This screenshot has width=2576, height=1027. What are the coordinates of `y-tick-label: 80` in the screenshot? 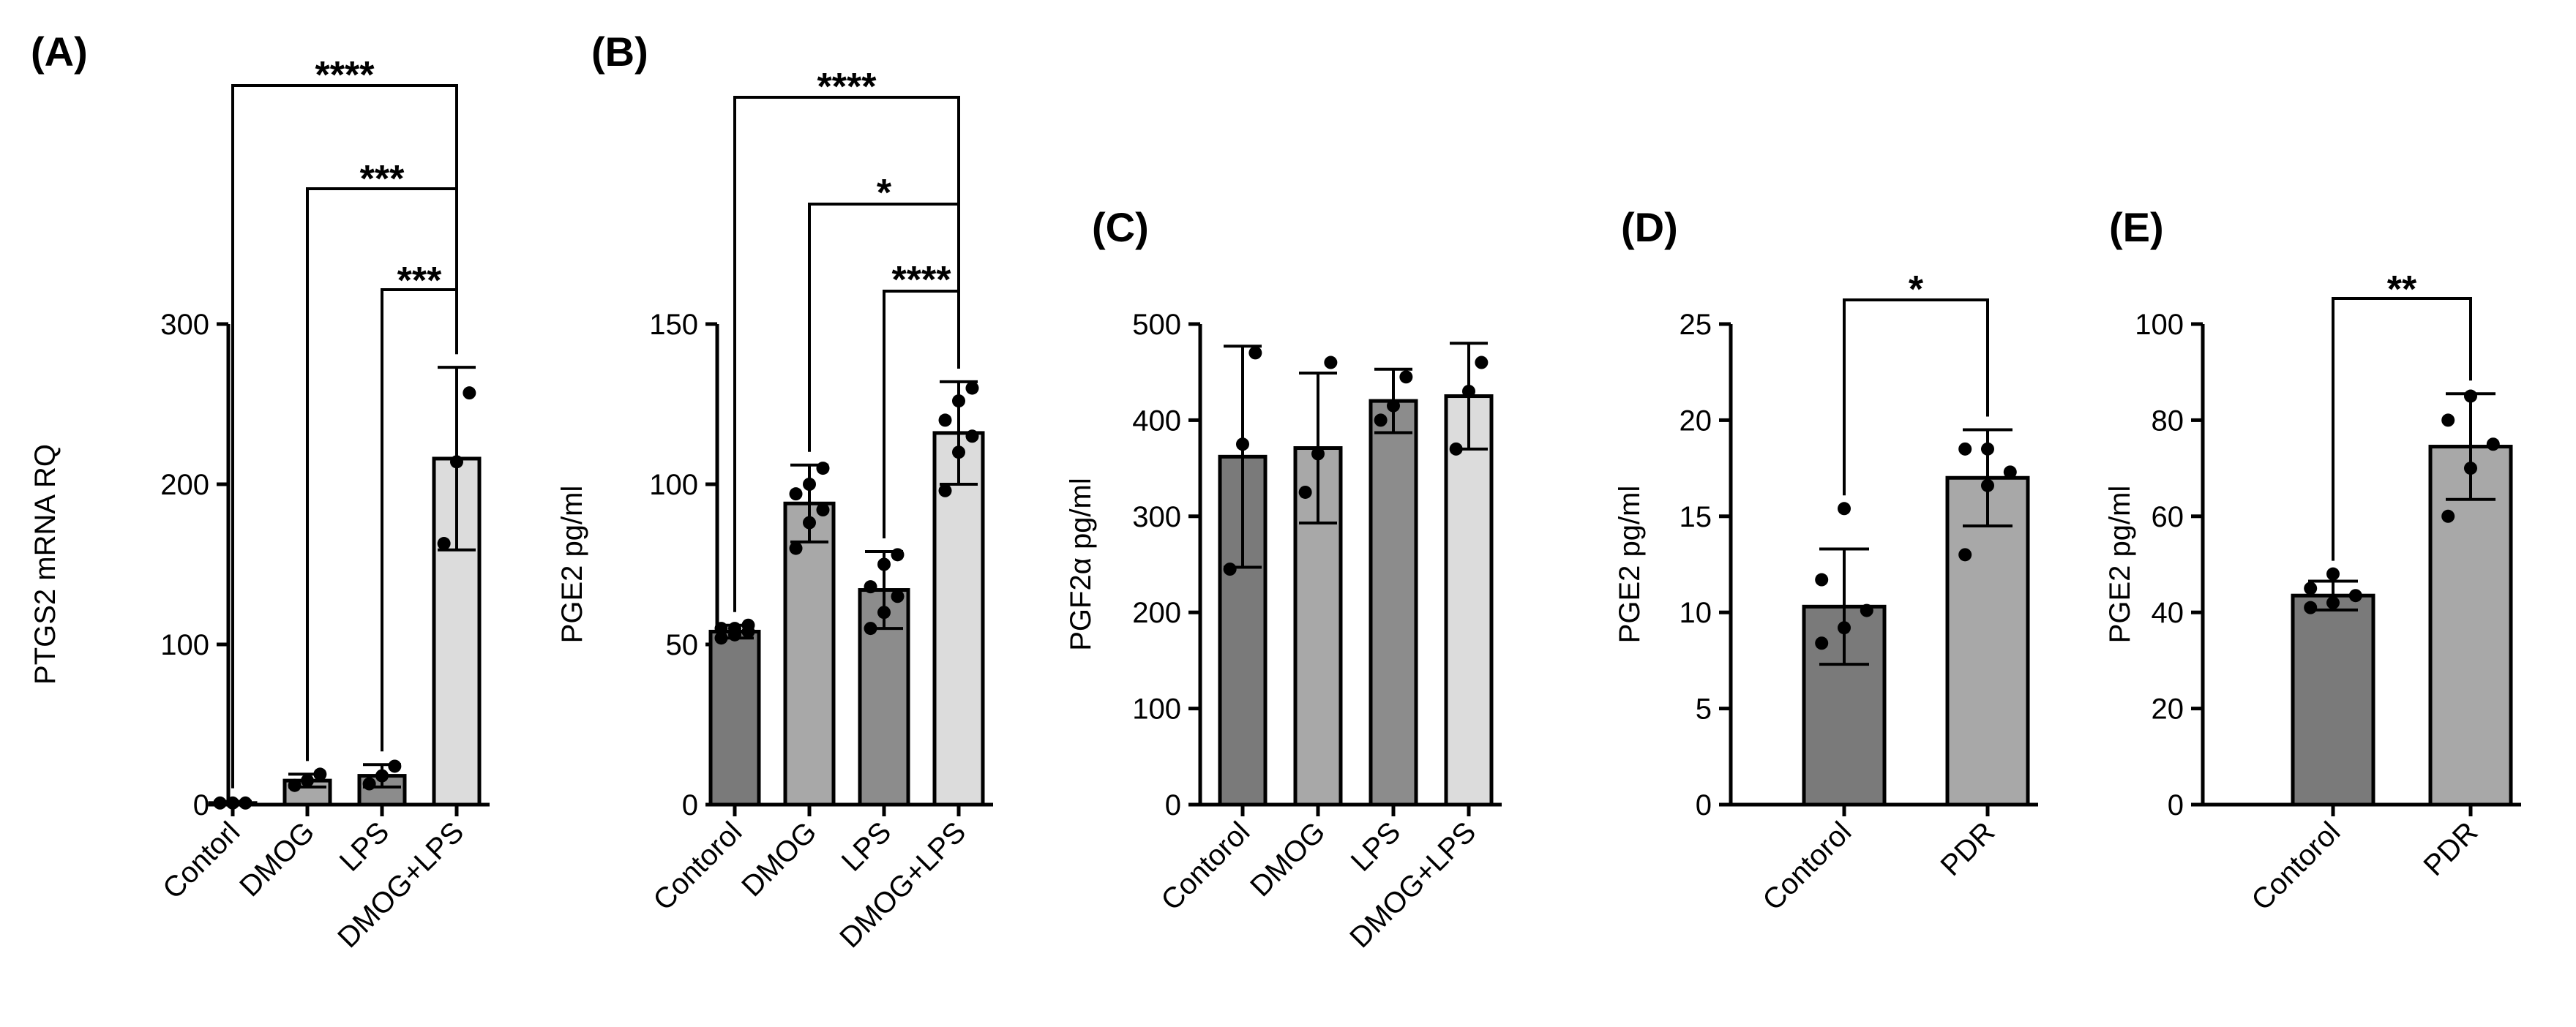 It's located at (2168, 421).